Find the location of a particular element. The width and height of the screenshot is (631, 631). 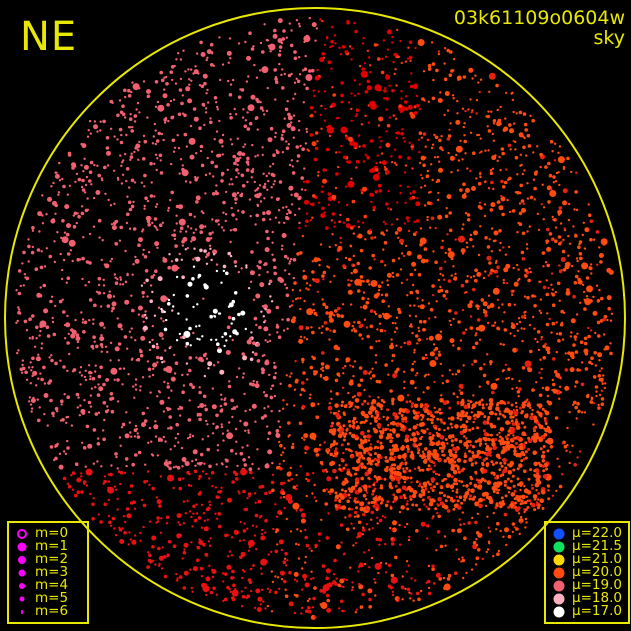

magnitude-legend: m=0 m=1 m=2 m=3 m=4 m=5 m=6 is located at coordinates (48, 572).